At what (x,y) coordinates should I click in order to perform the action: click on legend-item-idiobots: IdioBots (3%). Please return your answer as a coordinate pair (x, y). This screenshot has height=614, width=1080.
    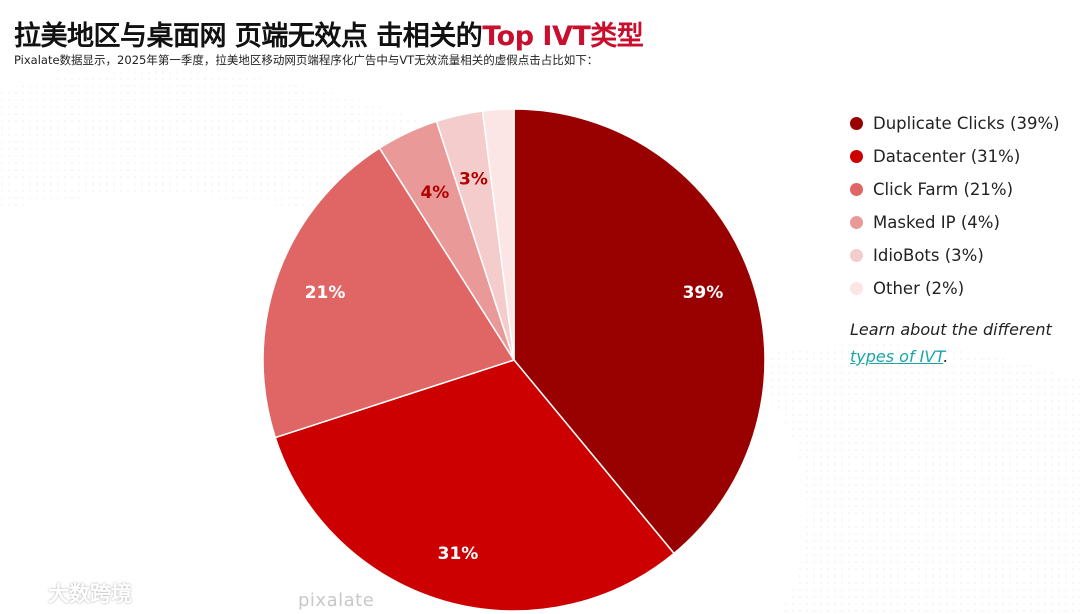
    Looking at the image, I should click on (955, 255).